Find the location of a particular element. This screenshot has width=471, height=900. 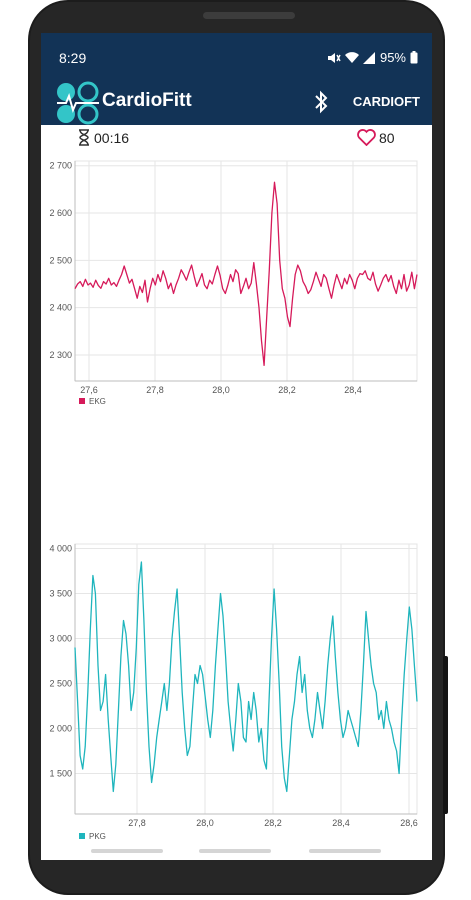

x-tick-label: 27,6 is located at coordinates (89, 390).